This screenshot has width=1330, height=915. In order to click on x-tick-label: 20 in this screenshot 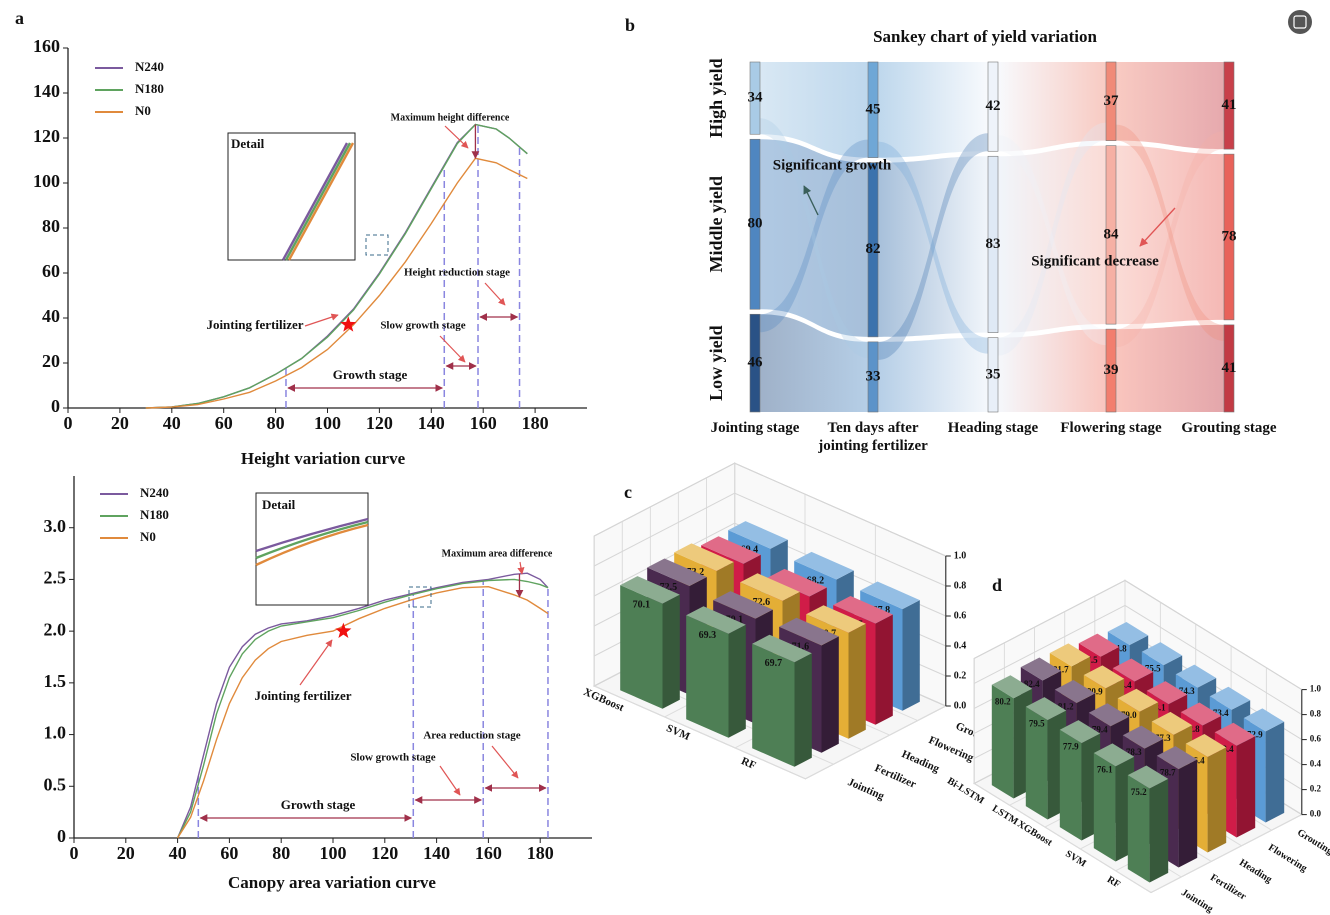, I will do `click(126, 853)`.